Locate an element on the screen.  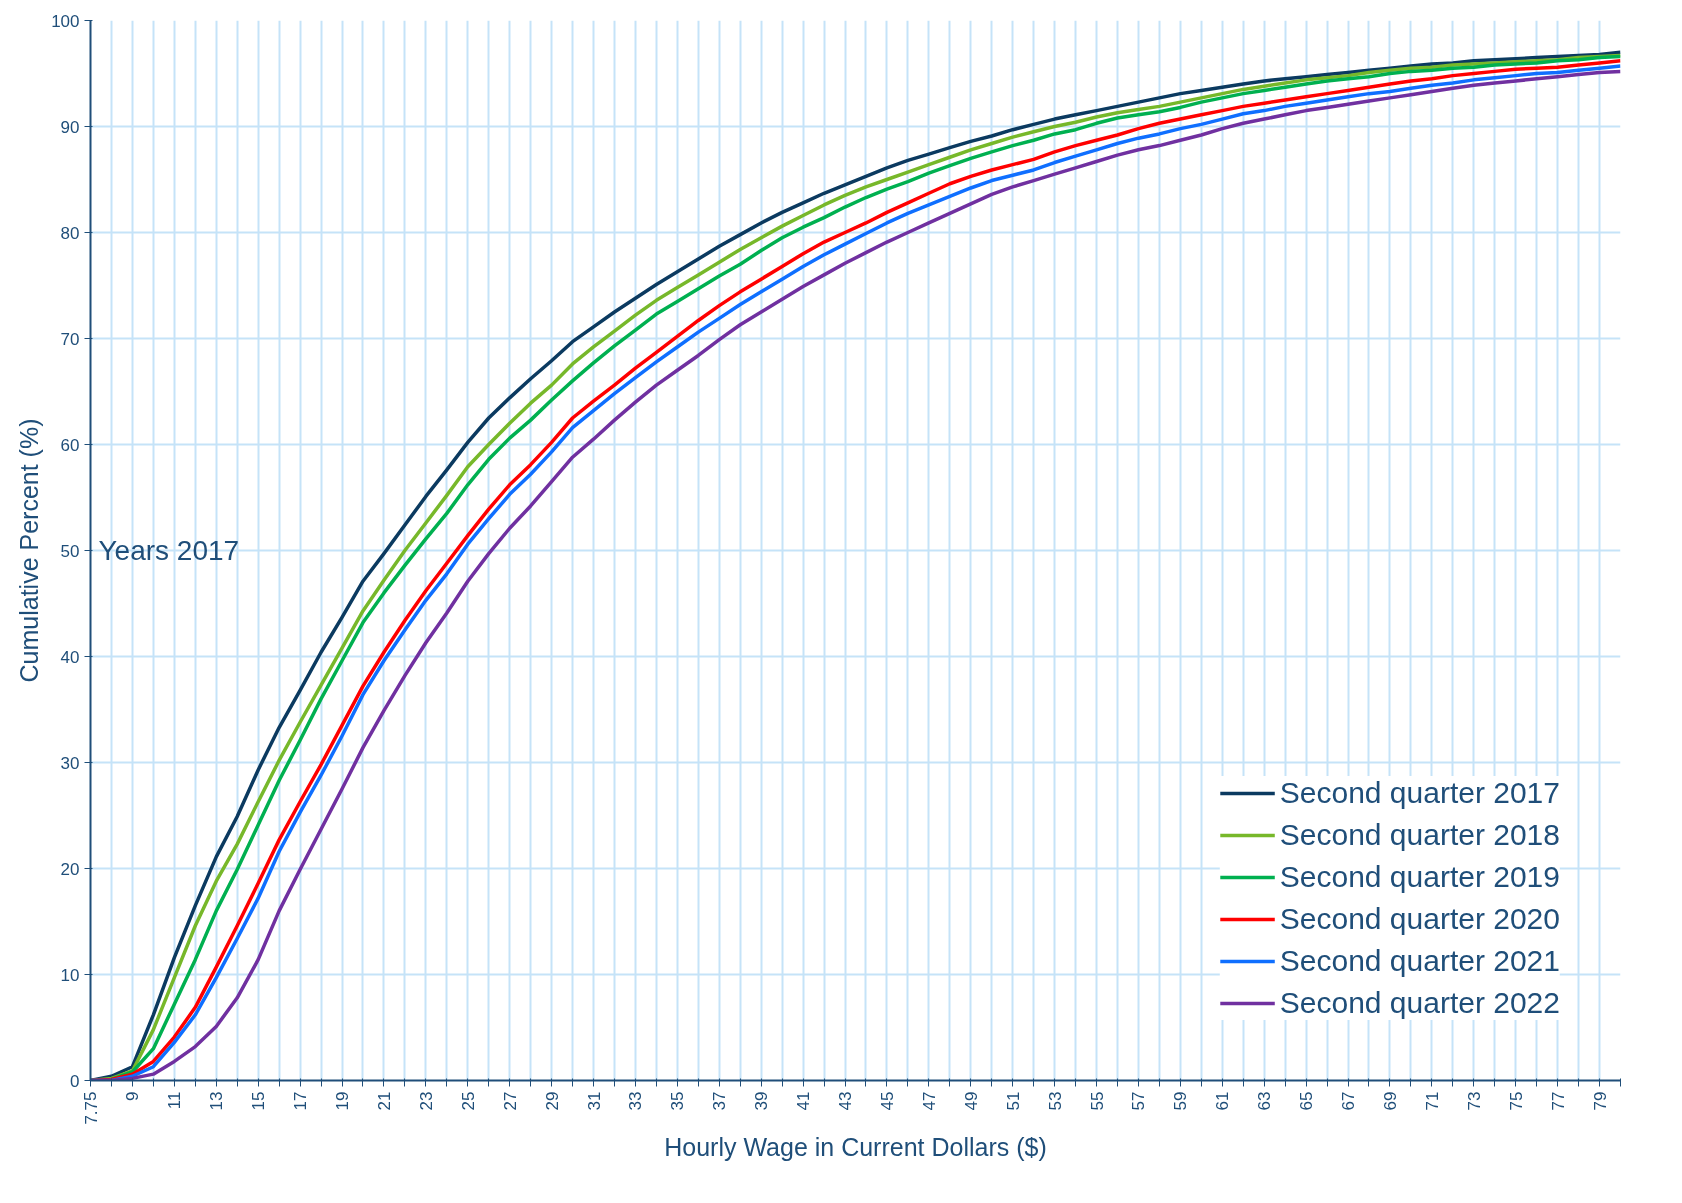
x-tick-label: 45 is located at coordinates (887, 1101).